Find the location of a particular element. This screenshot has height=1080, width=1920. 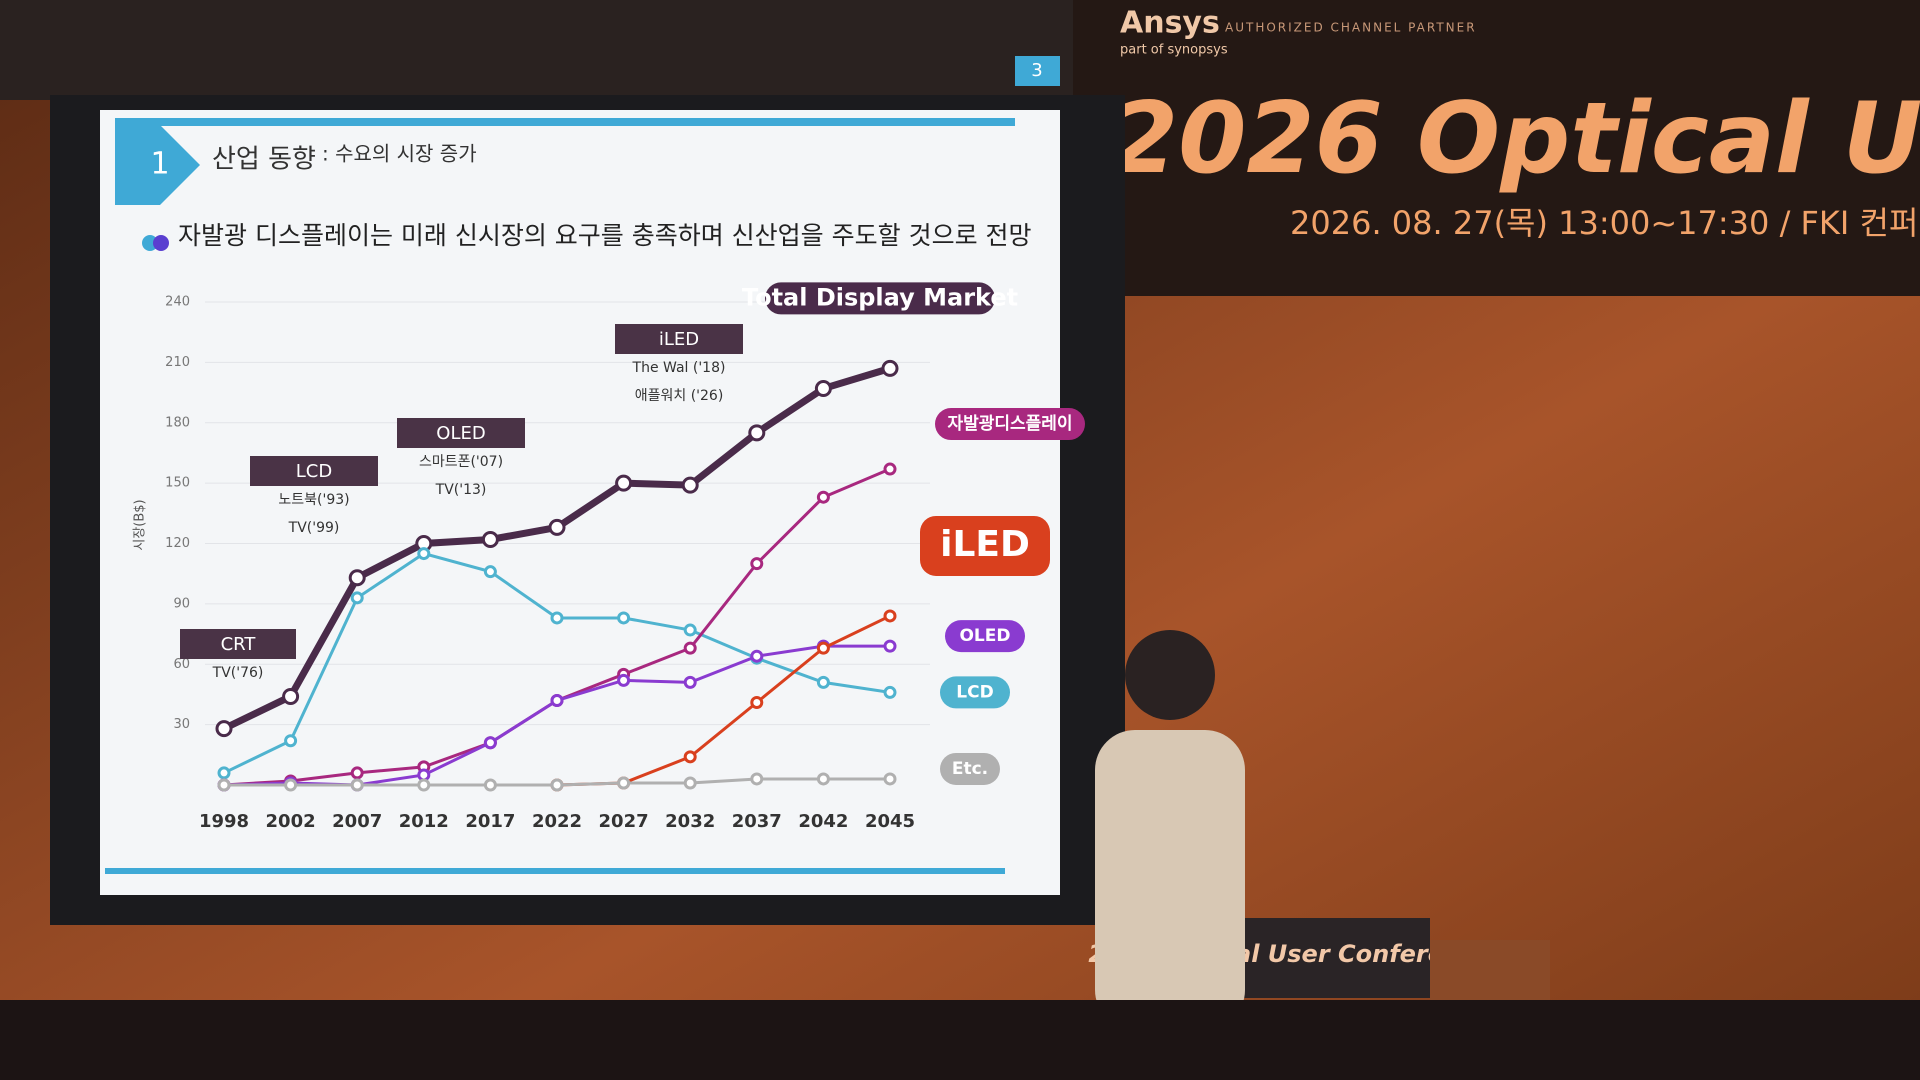

series-label: 자발광디스플레이 is located at coordinates (1009, 424).